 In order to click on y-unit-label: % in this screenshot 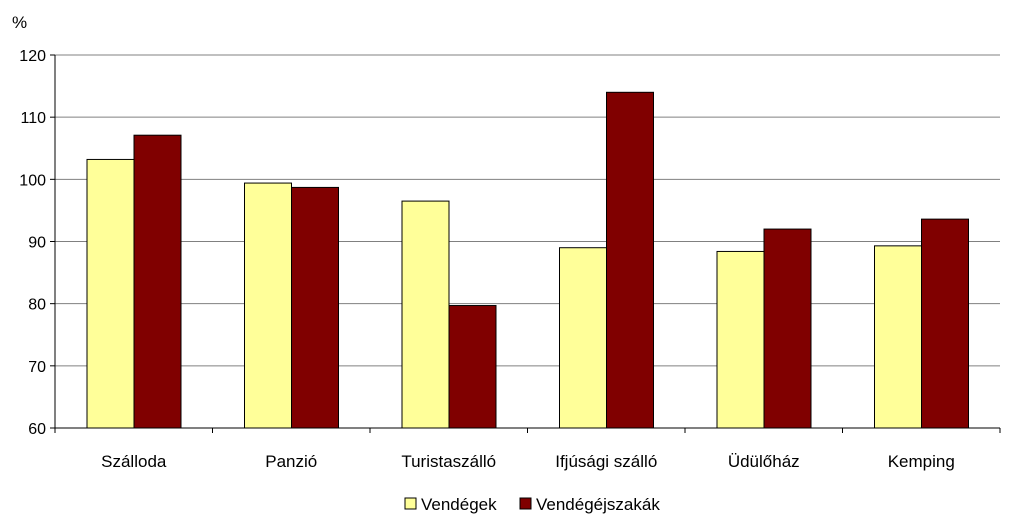, I will do `click(19, 22)`.